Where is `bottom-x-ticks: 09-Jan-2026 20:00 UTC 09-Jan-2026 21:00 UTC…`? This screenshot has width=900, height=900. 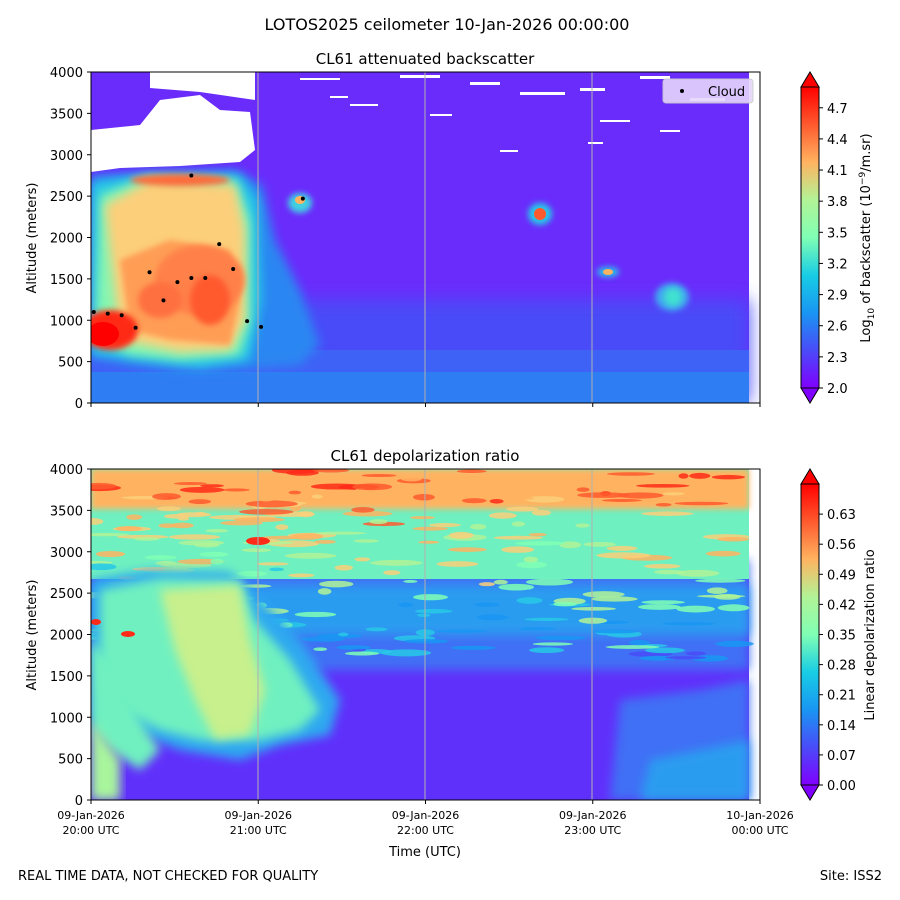
bottom-x-ticks: 09-Jan-2026 20:00 UTC 09-Jan-2026 21:00 UTC… is located at coordinates (425, 818).